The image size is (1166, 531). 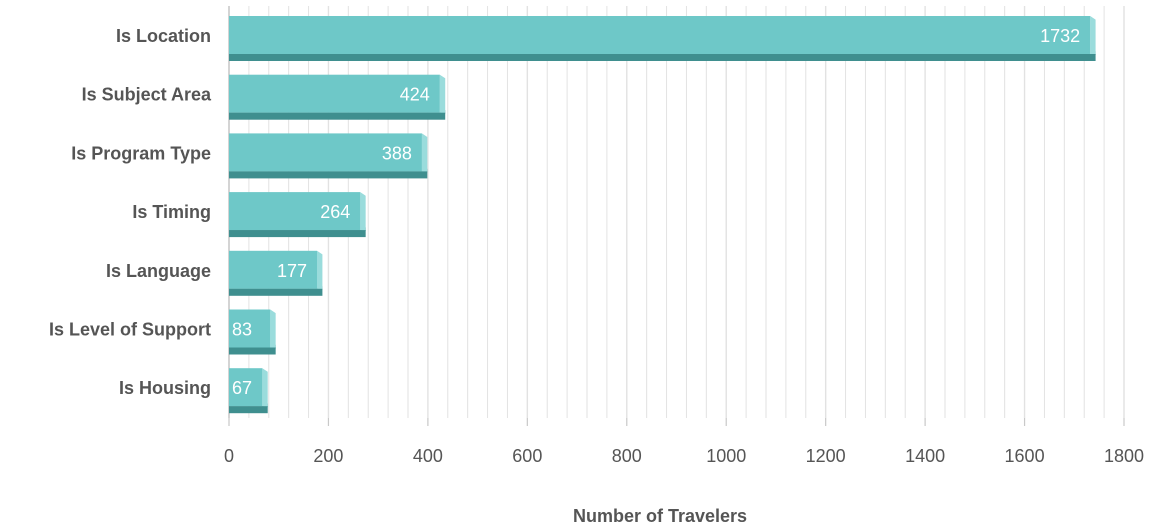 I want to click on bar-value-label: 388, so click(x=397, y=153).